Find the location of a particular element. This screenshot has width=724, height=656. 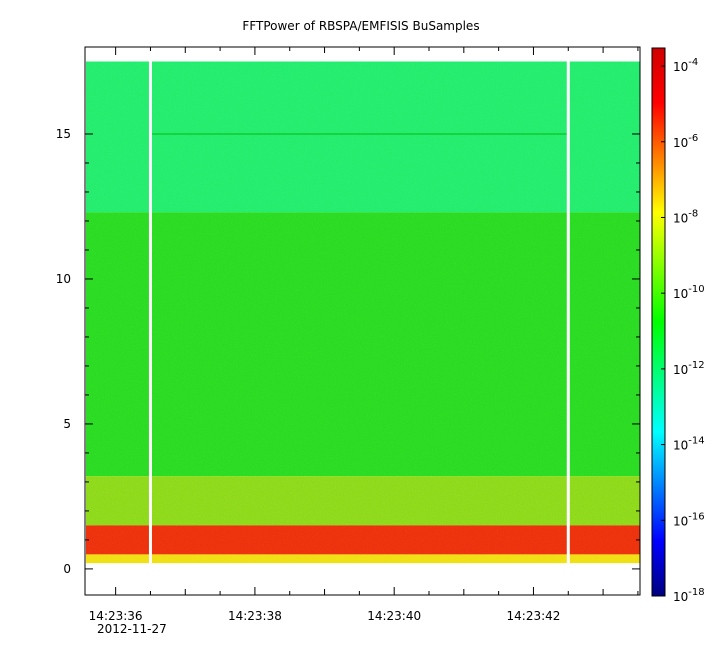

y-tick-label-0: 0 is located at coordinates (67, 569).